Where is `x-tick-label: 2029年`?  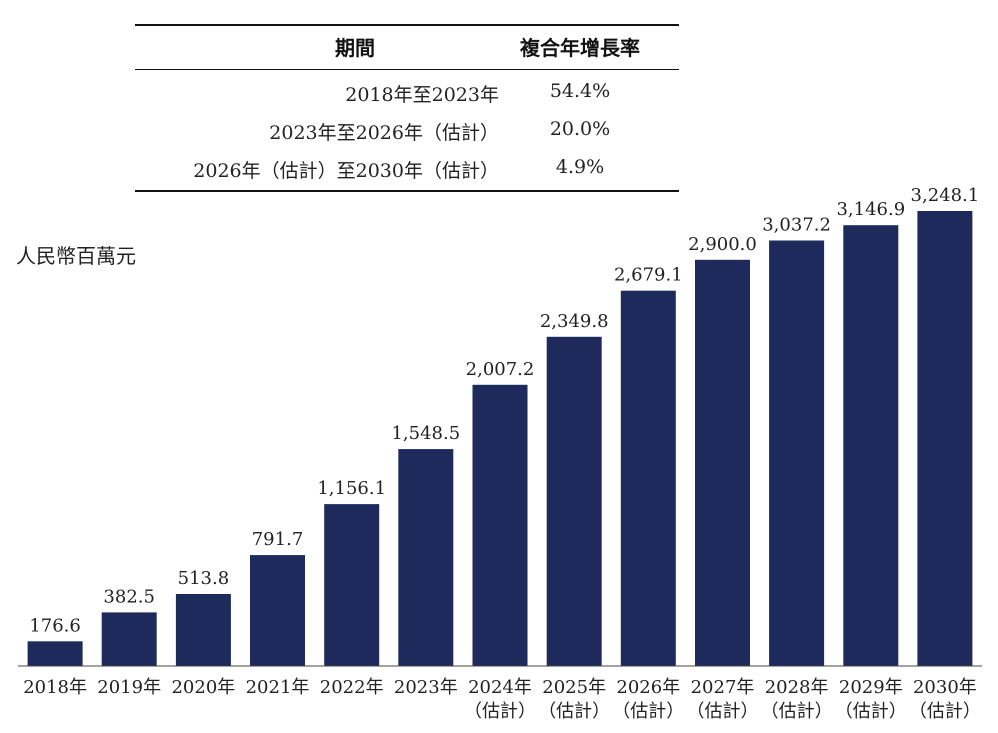
x-tick-label: 2029年 is located at coordinates (871, 687).